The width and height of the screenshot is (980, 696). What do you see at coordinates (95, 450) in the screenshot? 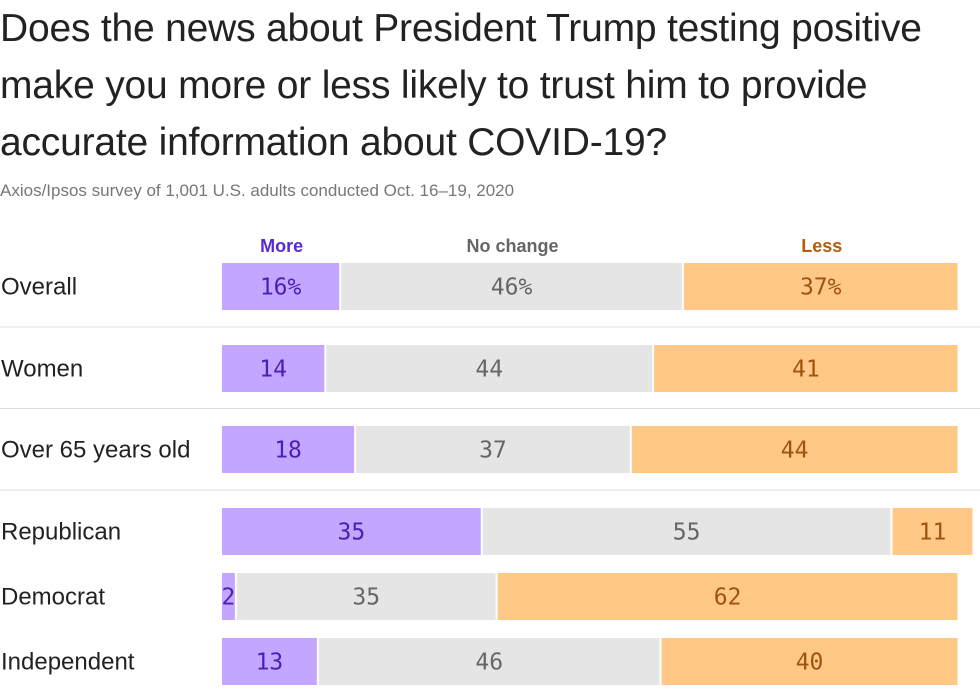
I see `category-label: Over 65 years old` at bounding box center [95, 450].